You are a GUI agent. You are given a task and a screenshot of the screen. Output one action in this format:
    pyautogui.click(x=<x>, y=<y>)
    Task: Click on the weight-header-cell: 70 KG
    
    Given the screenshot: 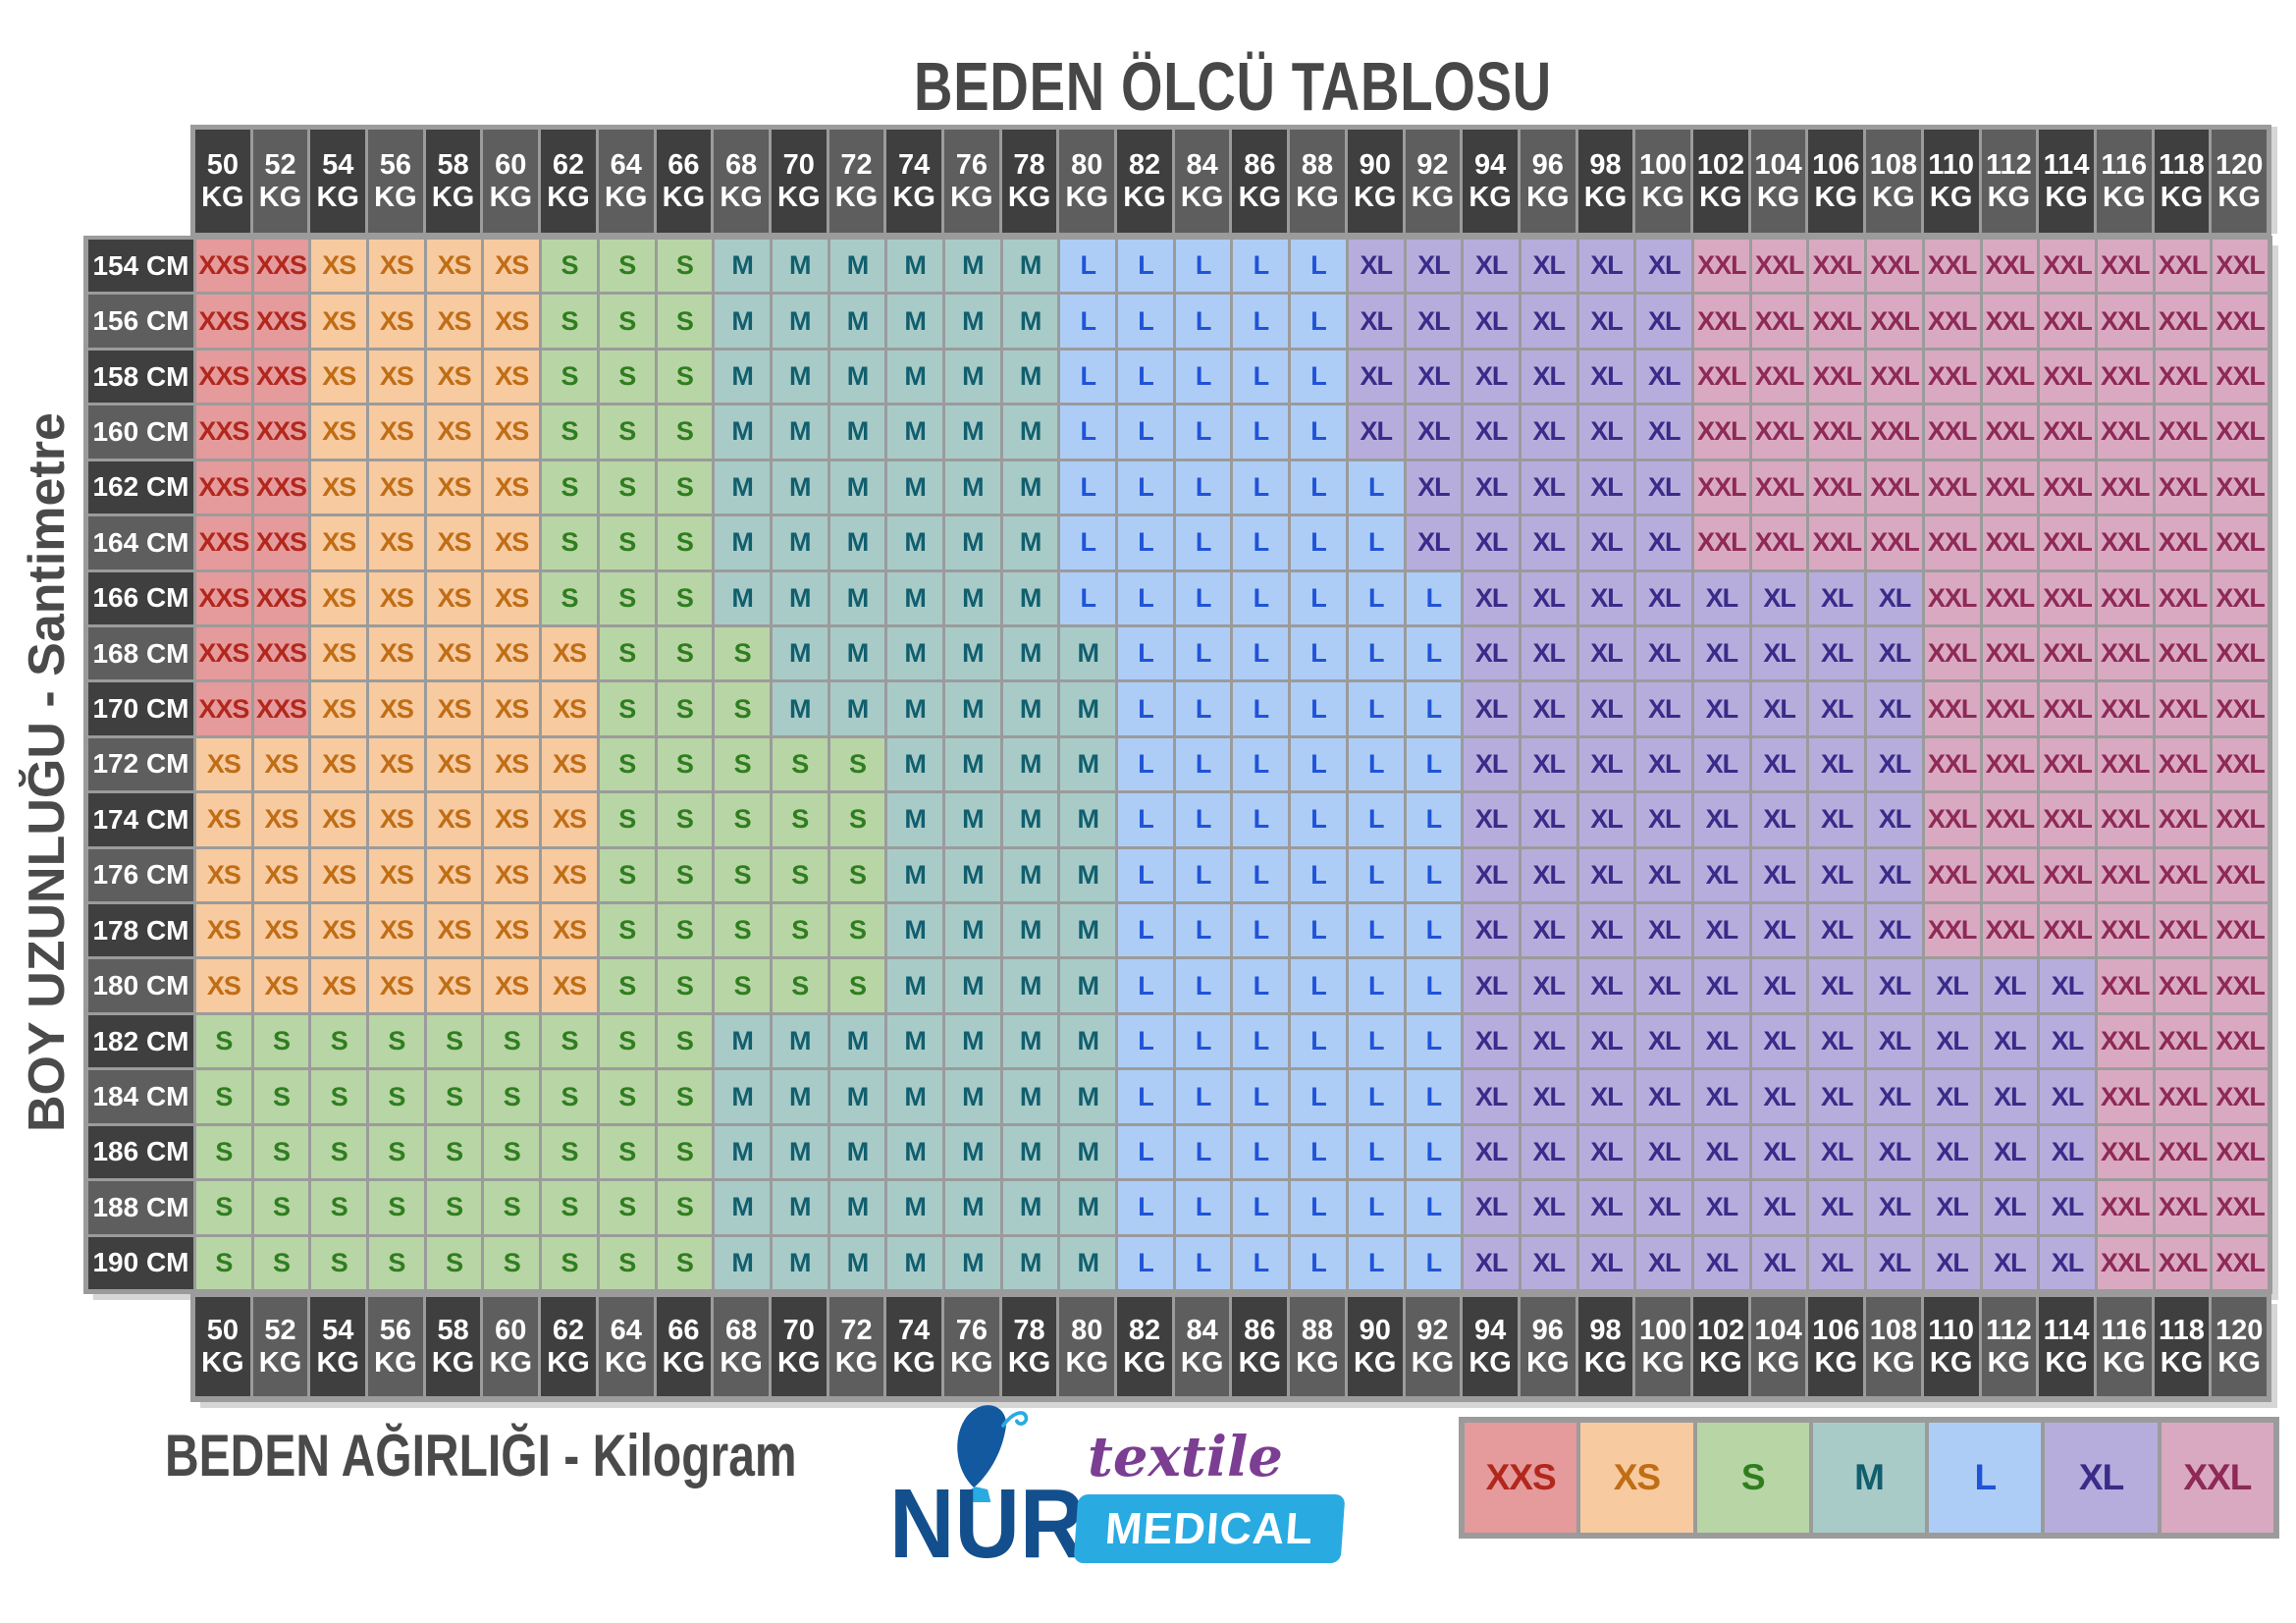 What is the action you would take?
    pyautogui.click(x=799, y=181)
    